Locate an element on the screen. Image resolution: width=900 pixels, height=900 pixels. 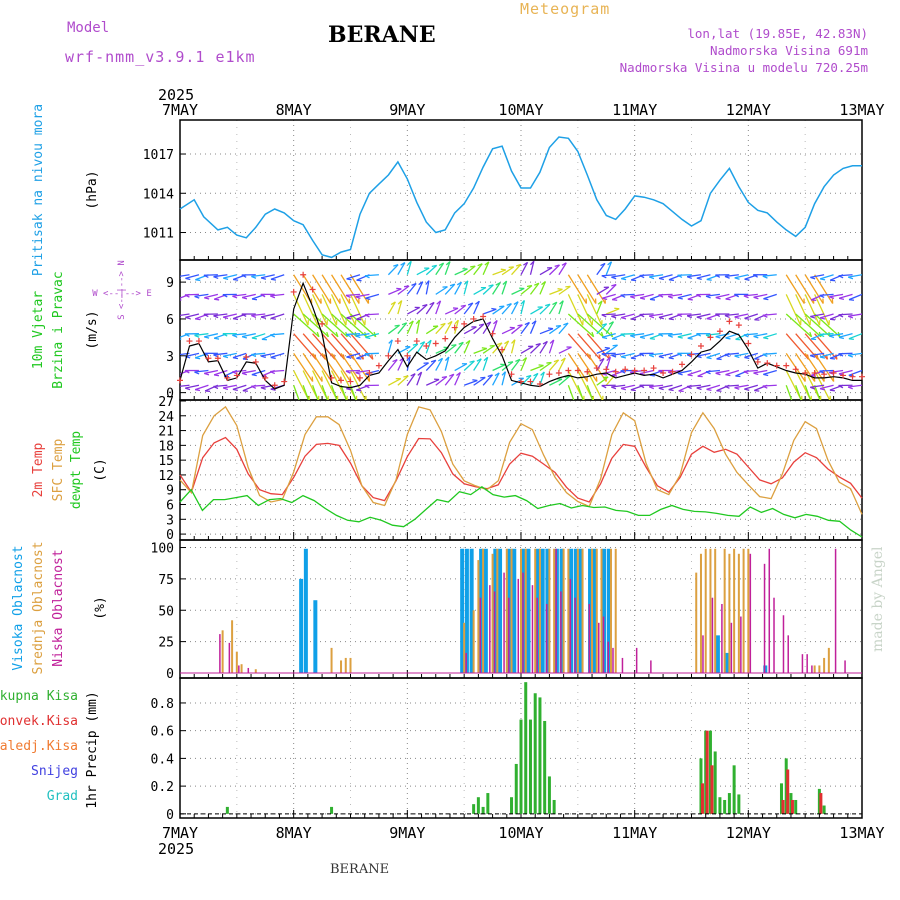
pressure-unit: (hPa) is located at coordinates (92, 189).